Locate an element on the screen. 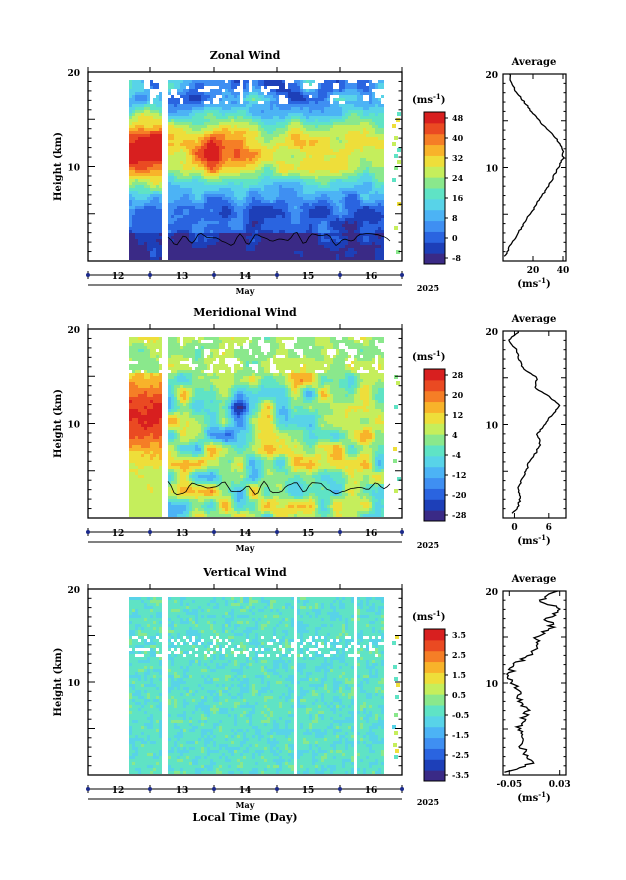 This screenshot has width=626, height=880. colorbar-label: -3.5 is located at coordinates (460, 775).